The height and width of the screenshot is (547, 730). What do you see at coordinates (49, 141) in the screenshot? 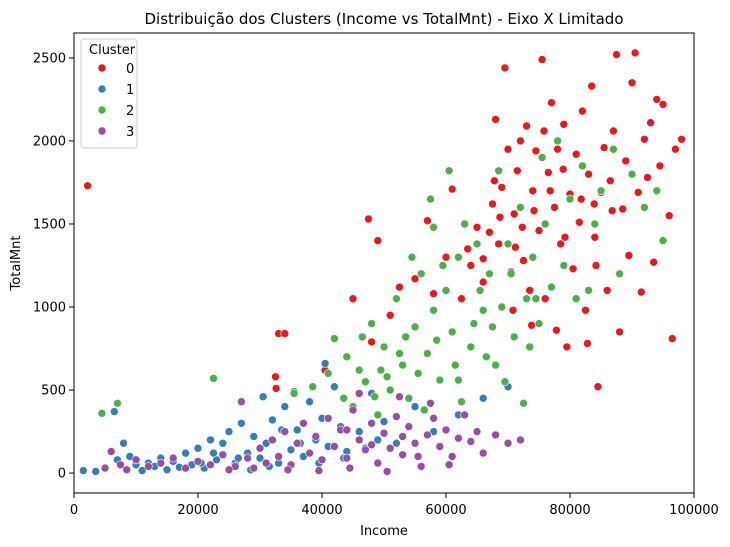
I see `y-tick-label: 2000` at bounding box center [49, 141].